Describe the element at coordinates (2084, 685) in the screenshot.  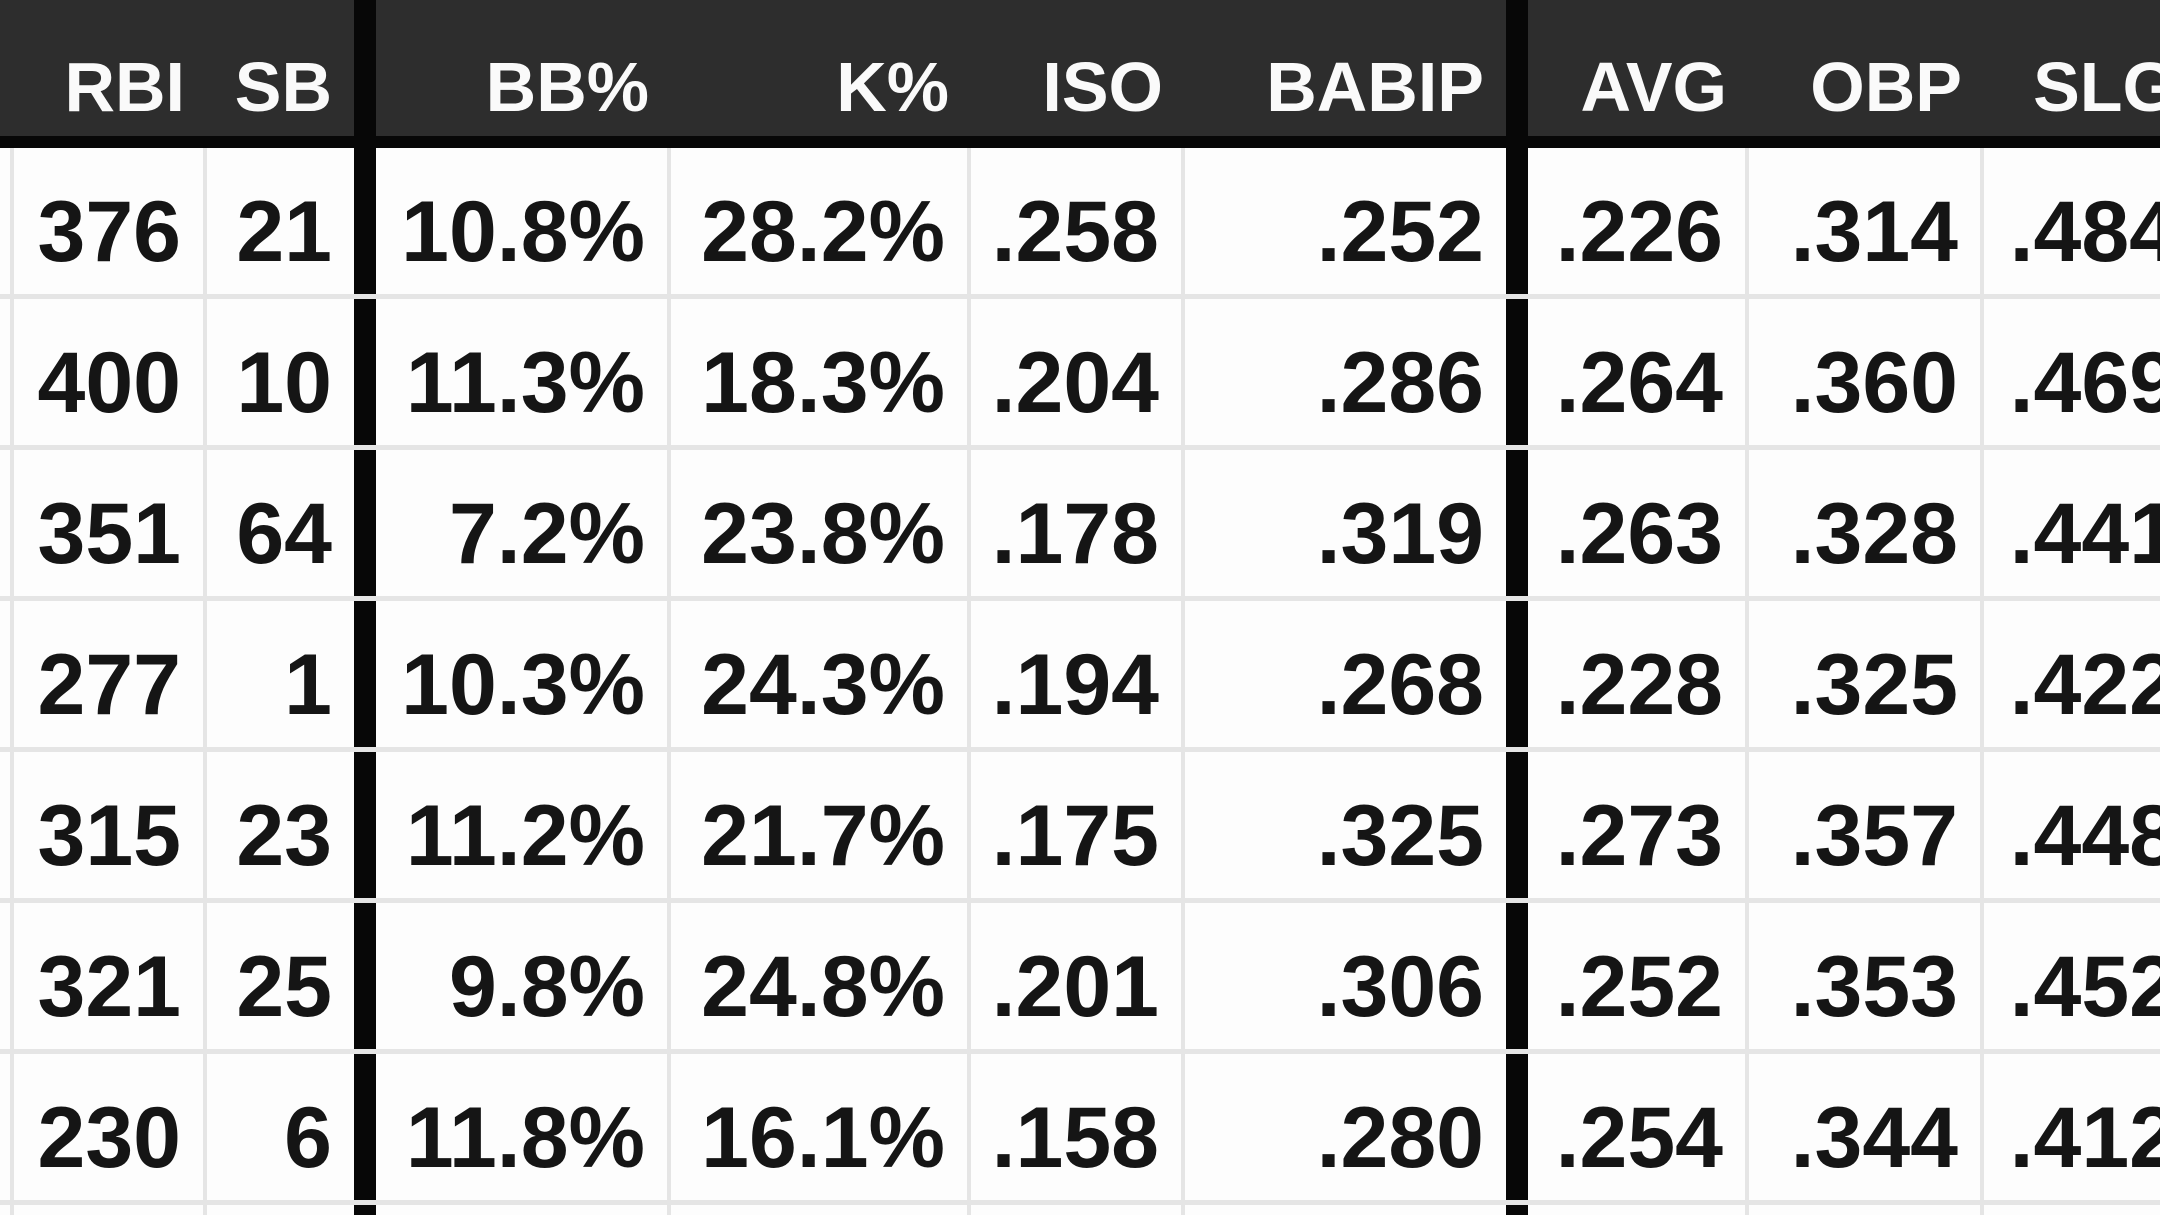
I see `cell-slg: .422` at that location.